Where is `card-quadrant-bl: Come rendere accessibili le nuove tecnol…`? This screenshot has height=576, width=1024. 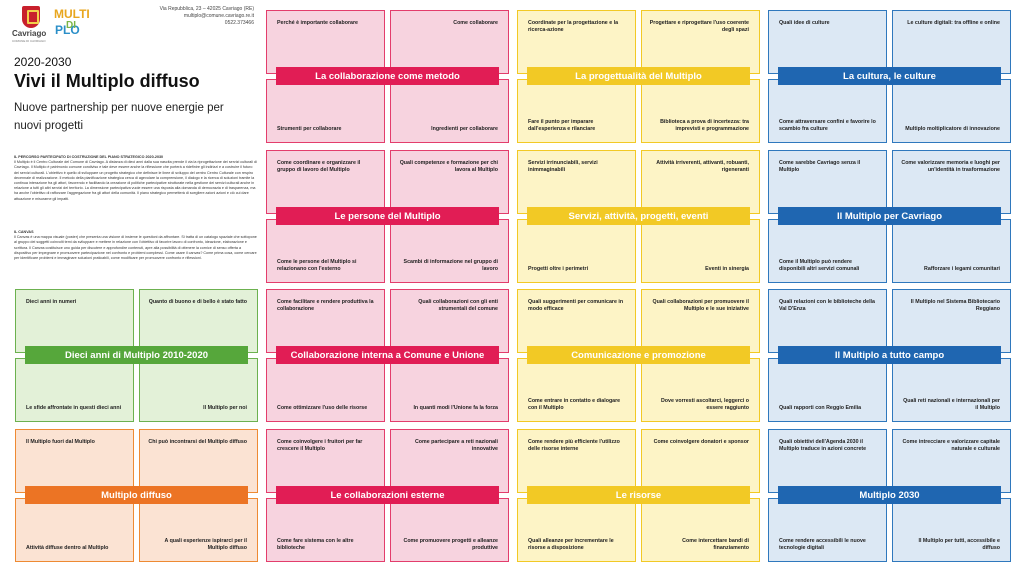
card-quadrant-bl: Come rendere accessibili le nuove tecnol… is located at coordinates (827, 530).